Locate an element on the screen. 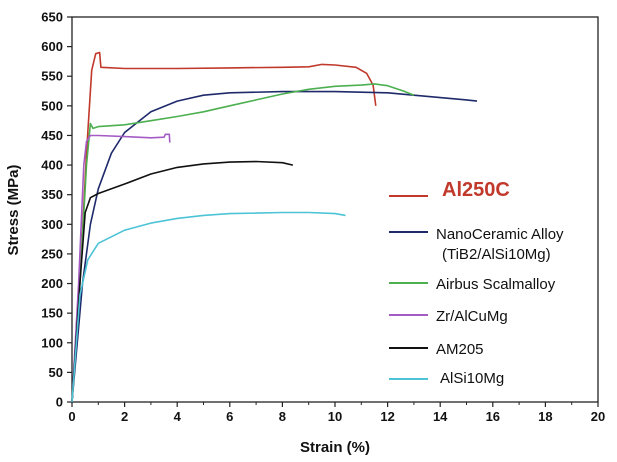 The width and height of the screenshot is (617, 462). x-tick-label: 2 is located at coordinates (124, 416).